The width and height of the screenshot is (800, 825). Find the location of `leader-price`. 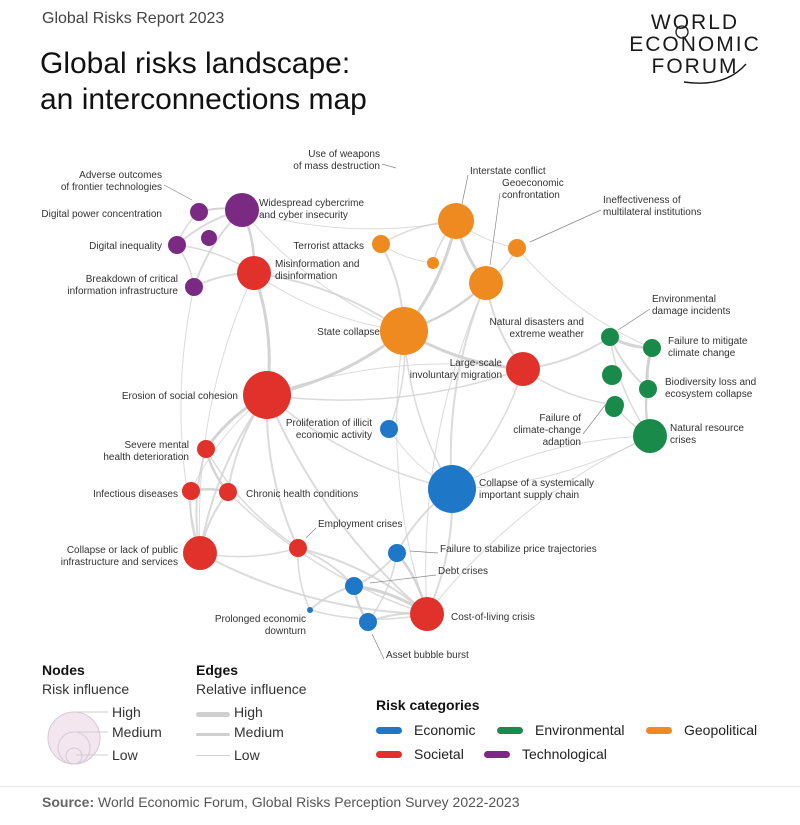

leader-price is located at coordinates (424, 552).